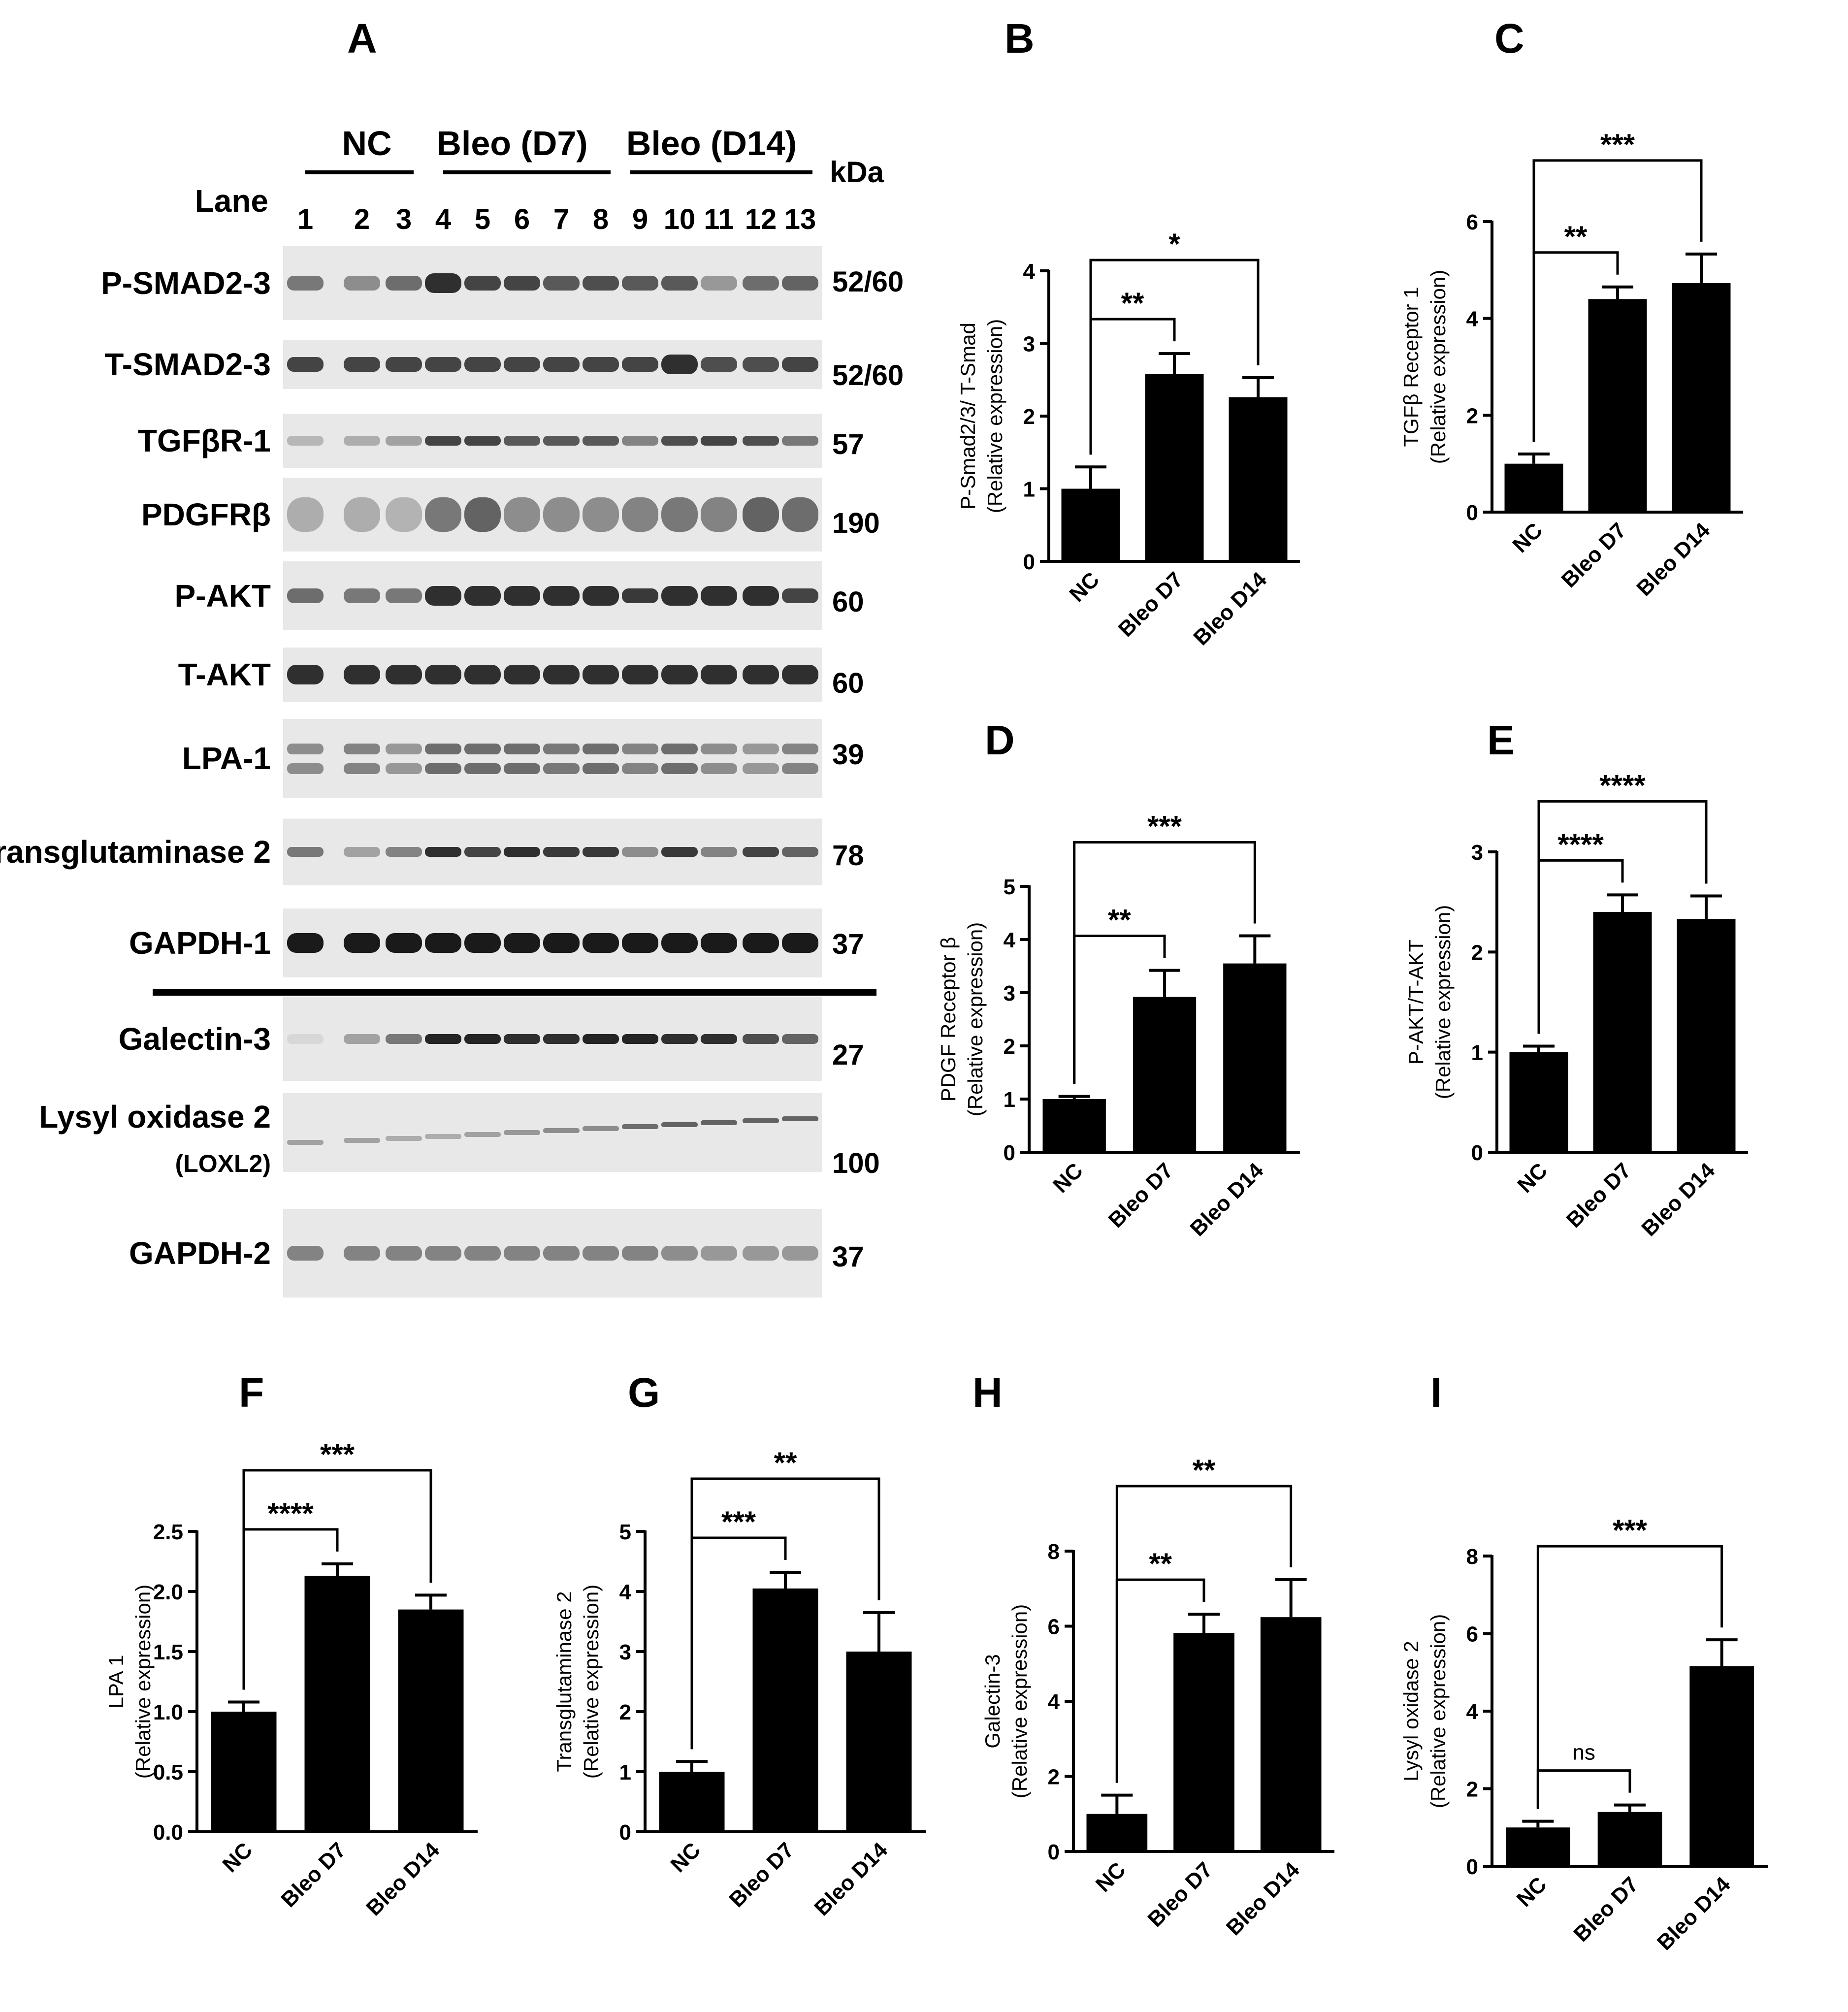 The width and height of the screenshot is (1848, 2012). What do you see at coordinates (1509, 38) in the screenshot?
I see `panel-letter-c: C` at bounding box center [1509, 38].